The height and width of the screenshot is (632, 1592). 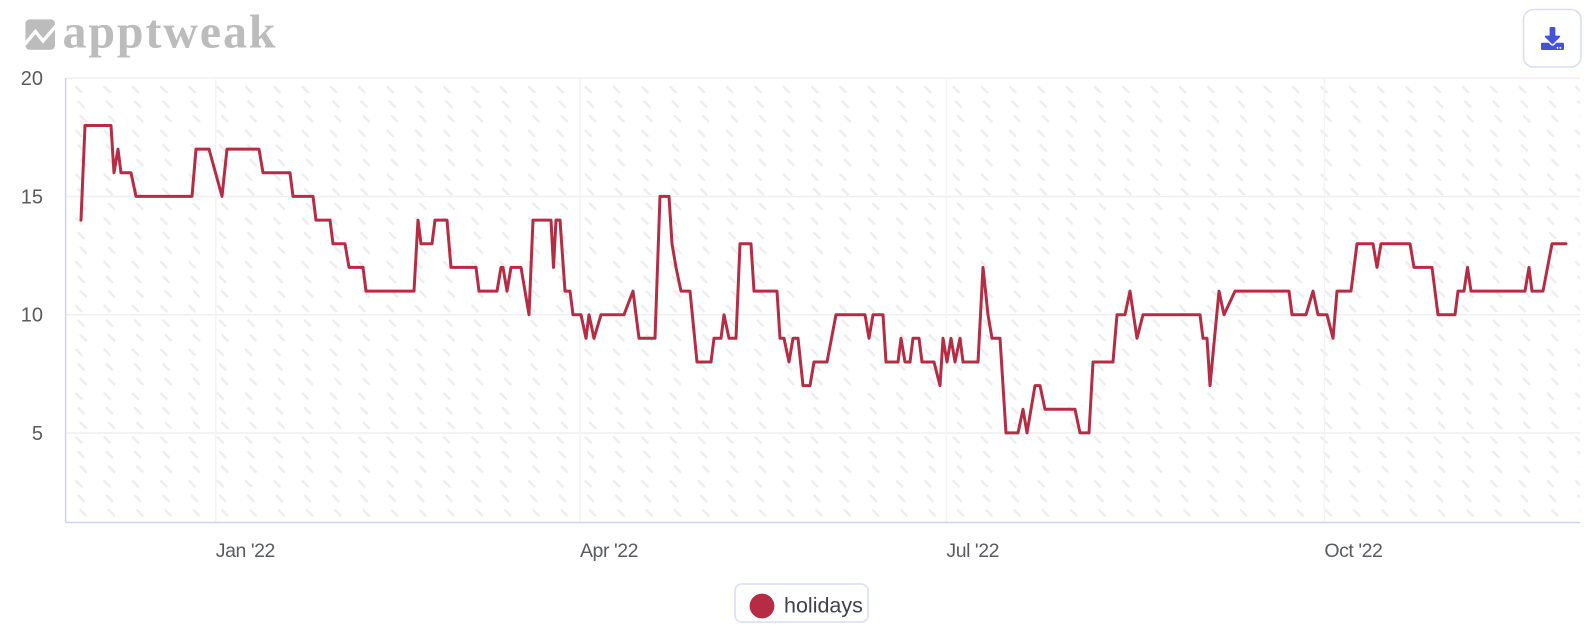 I want to click on svg-text: Apr '22, so click(x=609, y=551).